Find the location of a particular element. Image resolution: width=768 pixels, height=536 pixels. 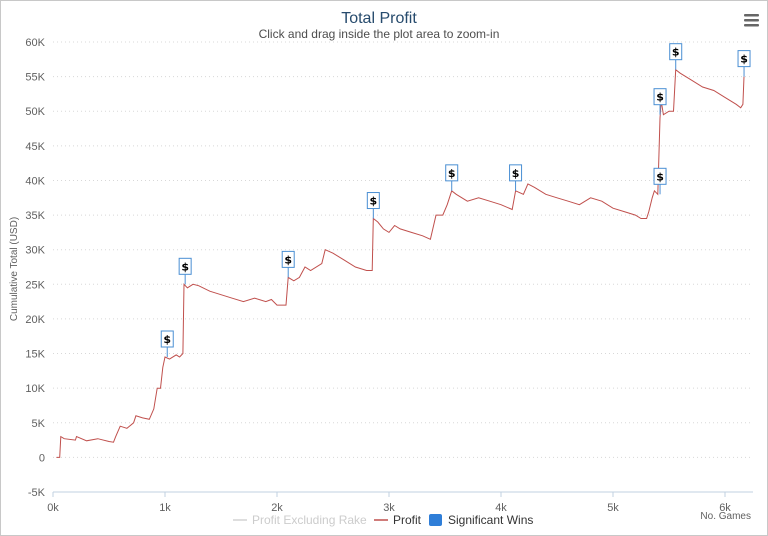

legend-item-significant-wins: Significant Wins is located at coordinates (481, 520).